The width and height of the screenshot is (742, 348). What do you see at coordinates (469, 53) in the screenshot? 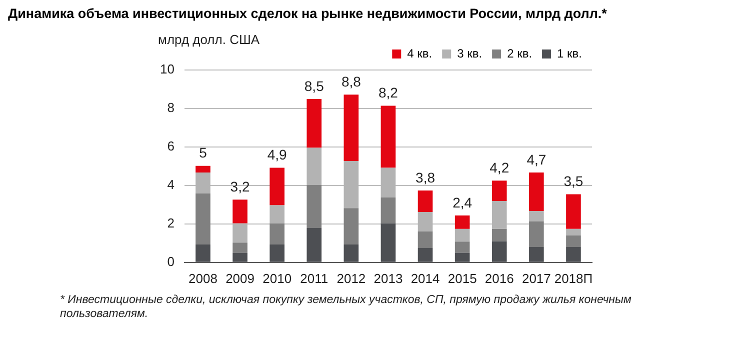
I see `legend-label: 3 кв.` at bounding box center [469, 53].